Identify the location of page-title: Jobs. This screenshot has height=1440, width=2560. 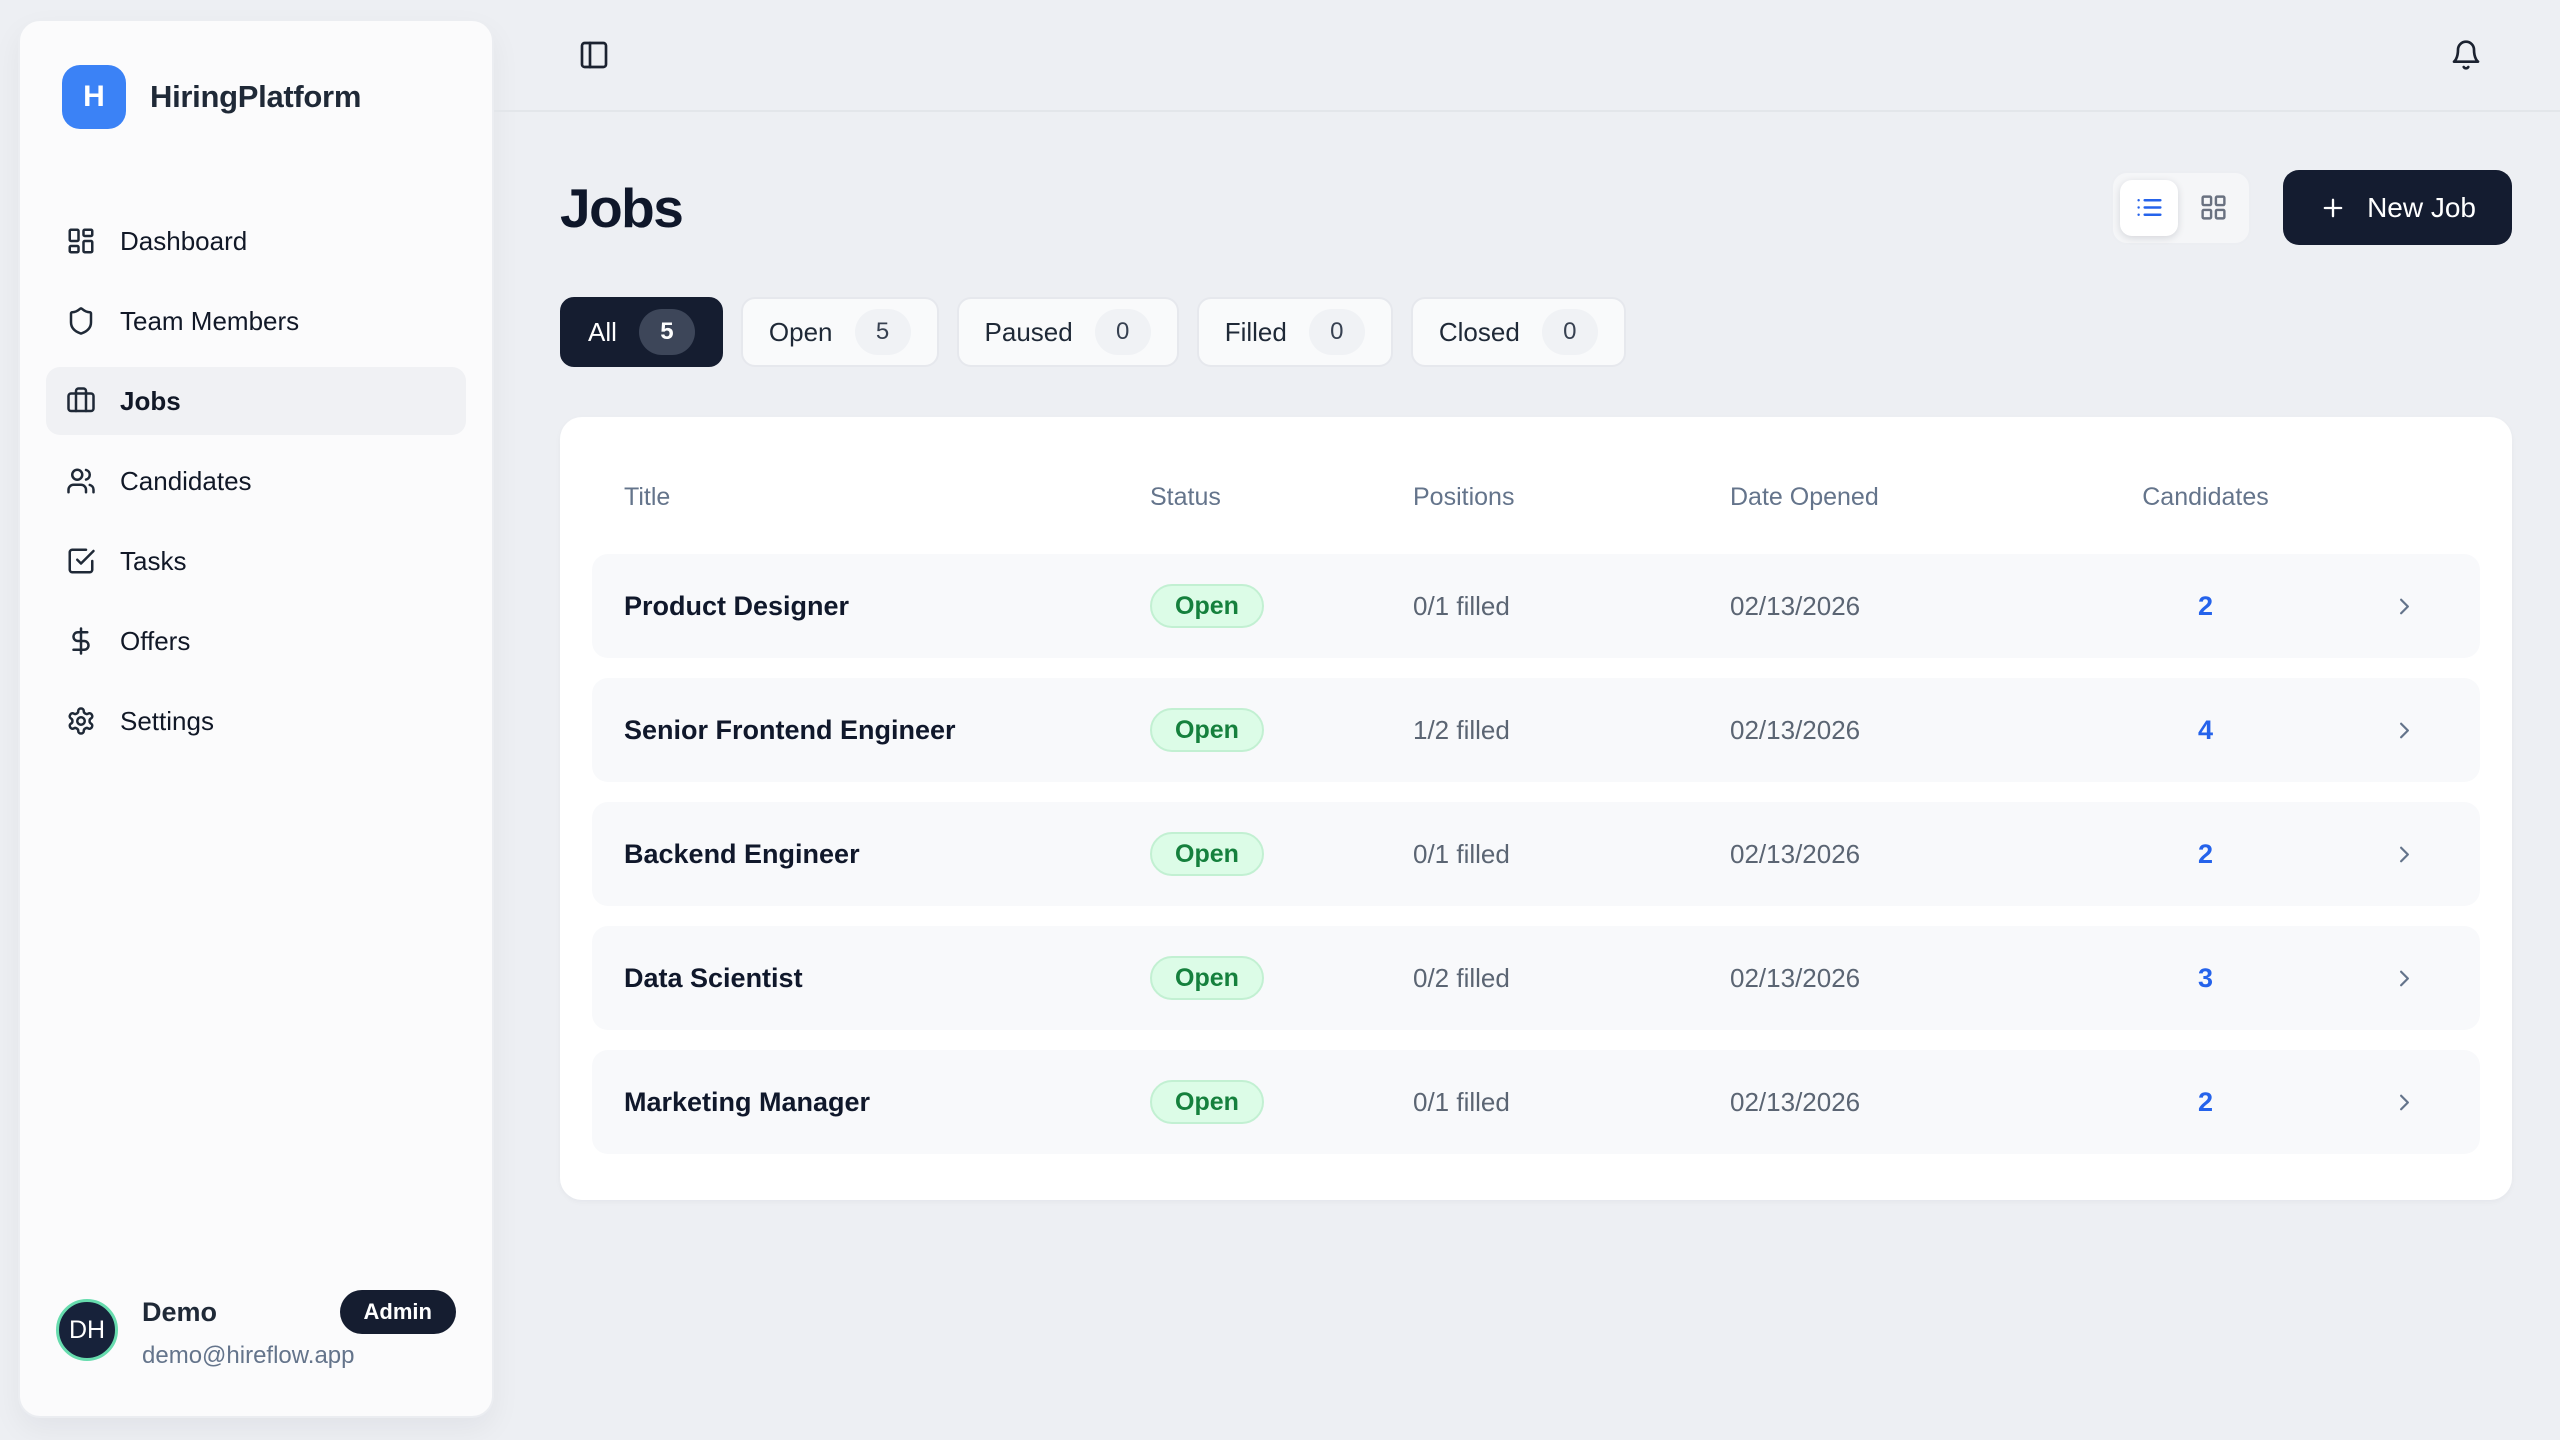
(622, 207).